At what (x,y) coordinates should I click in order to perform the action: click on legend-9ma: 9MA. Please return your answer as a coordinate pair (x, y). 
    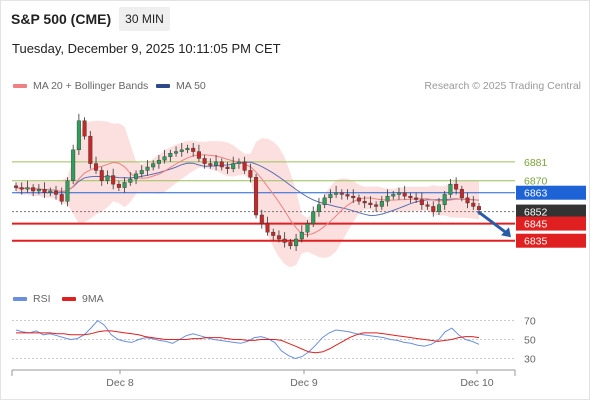
    Looking at the image, I should click on (83, 299).